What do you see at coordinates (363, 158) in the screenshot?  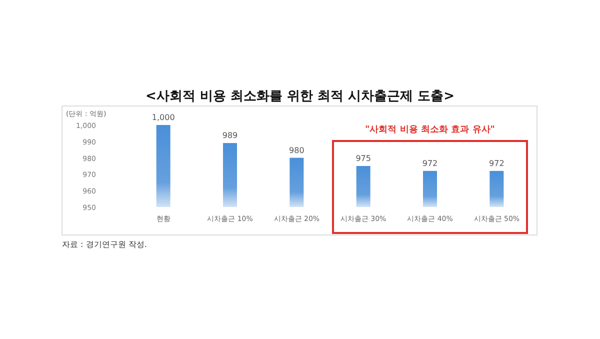 I see `value-label: 975` at bounding box center [363, 158].